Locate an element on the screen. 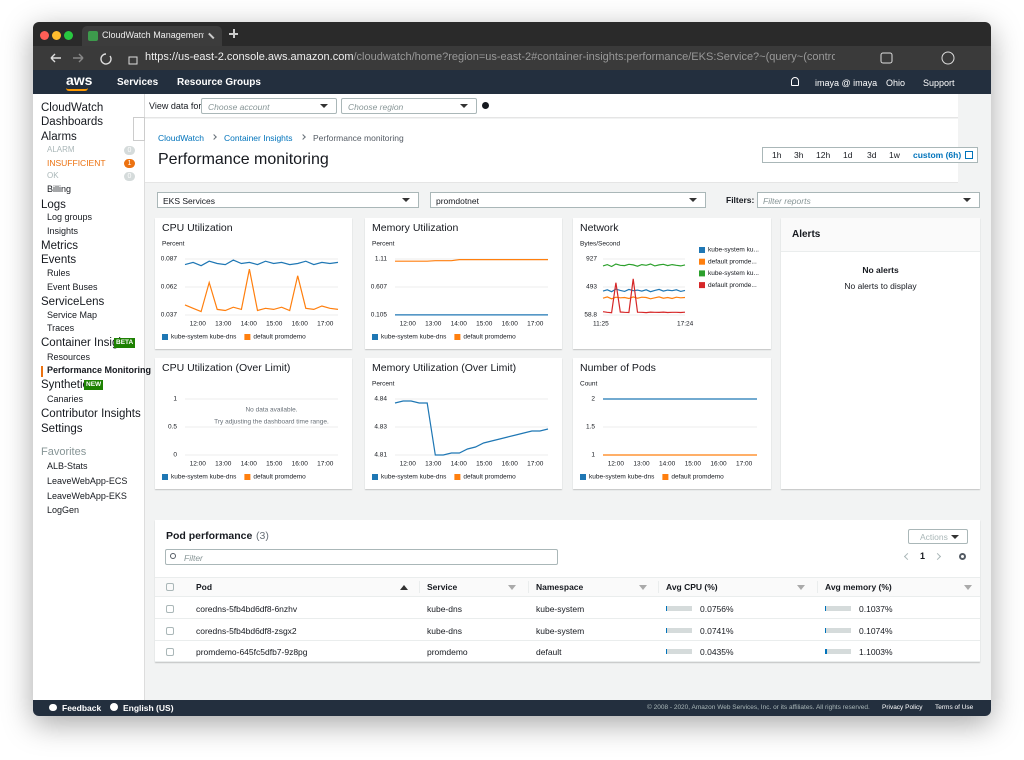 The height and width of the screenshot is (760, 1024). region-select: Choose region is located at coordinates (409, 106).